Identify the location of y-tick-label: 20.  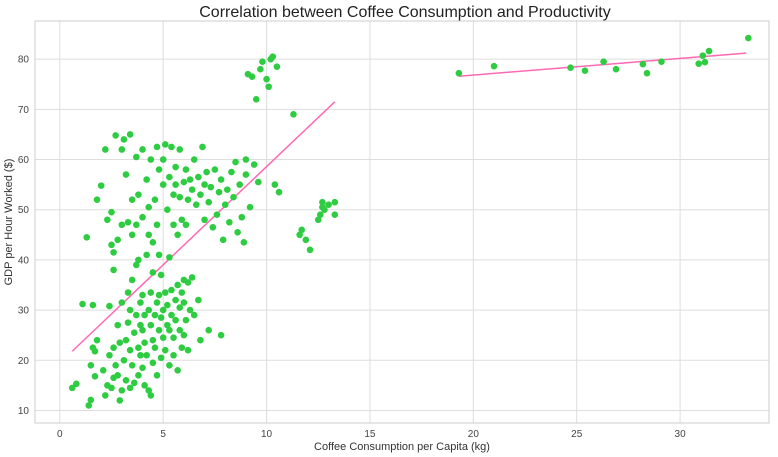
(24, 361).